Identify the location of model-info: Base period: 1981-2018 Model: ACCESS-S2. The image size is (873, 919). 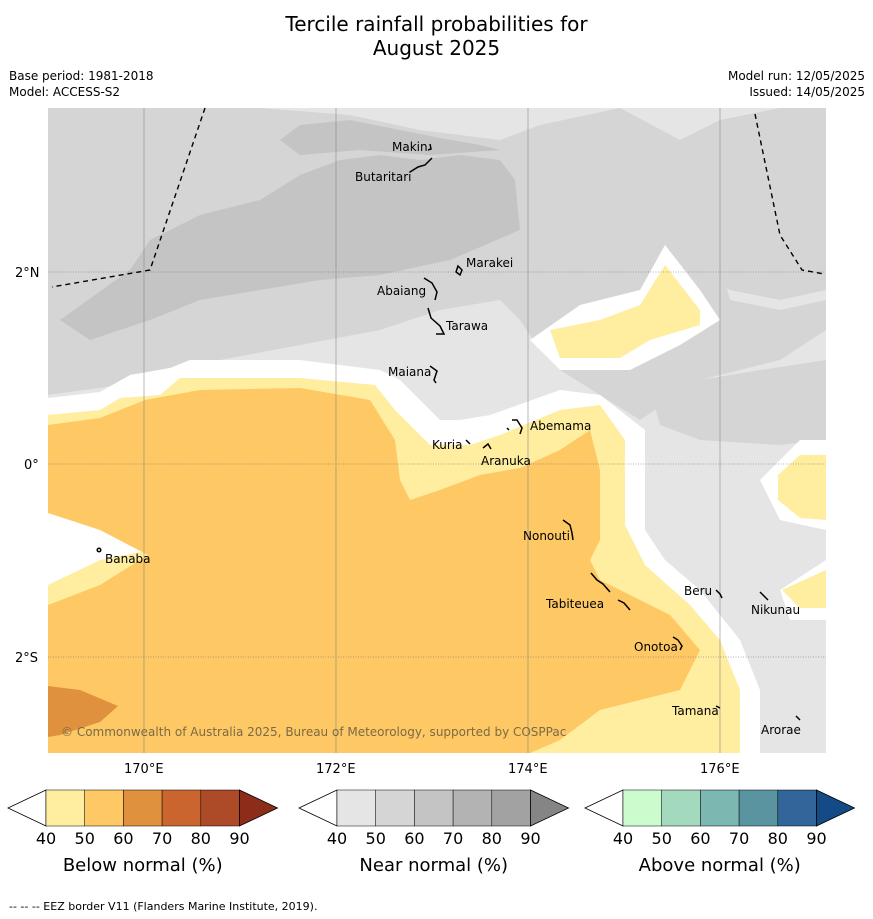
(81, 84).